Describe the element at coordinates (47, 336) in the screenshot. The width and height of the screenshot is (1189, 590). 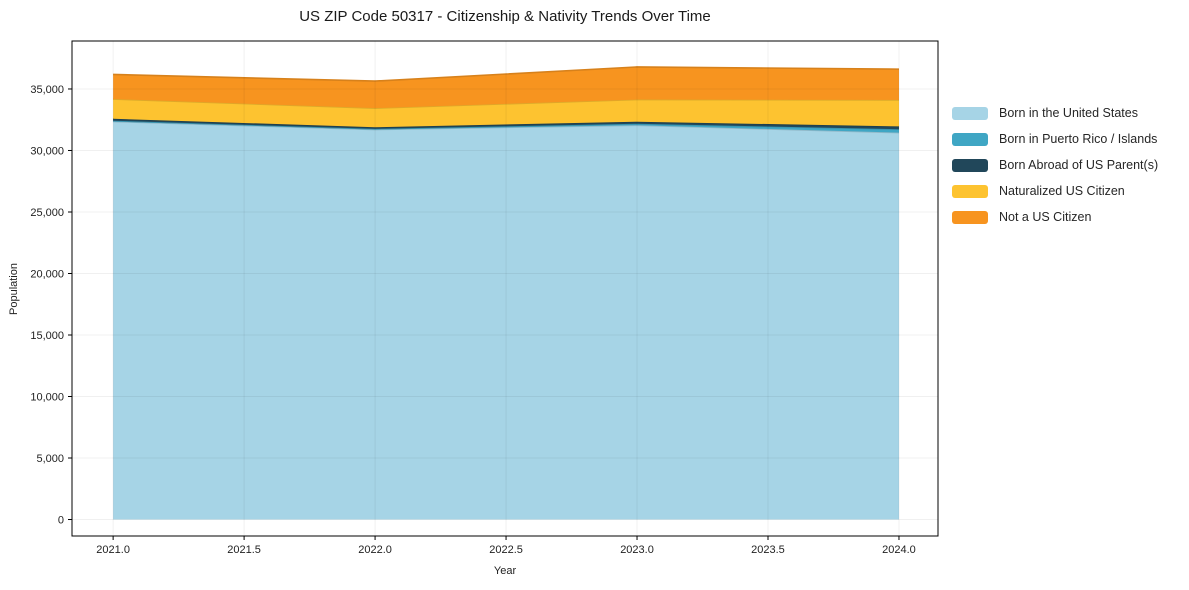
I see `y-tick-label: 15,000` at that location.